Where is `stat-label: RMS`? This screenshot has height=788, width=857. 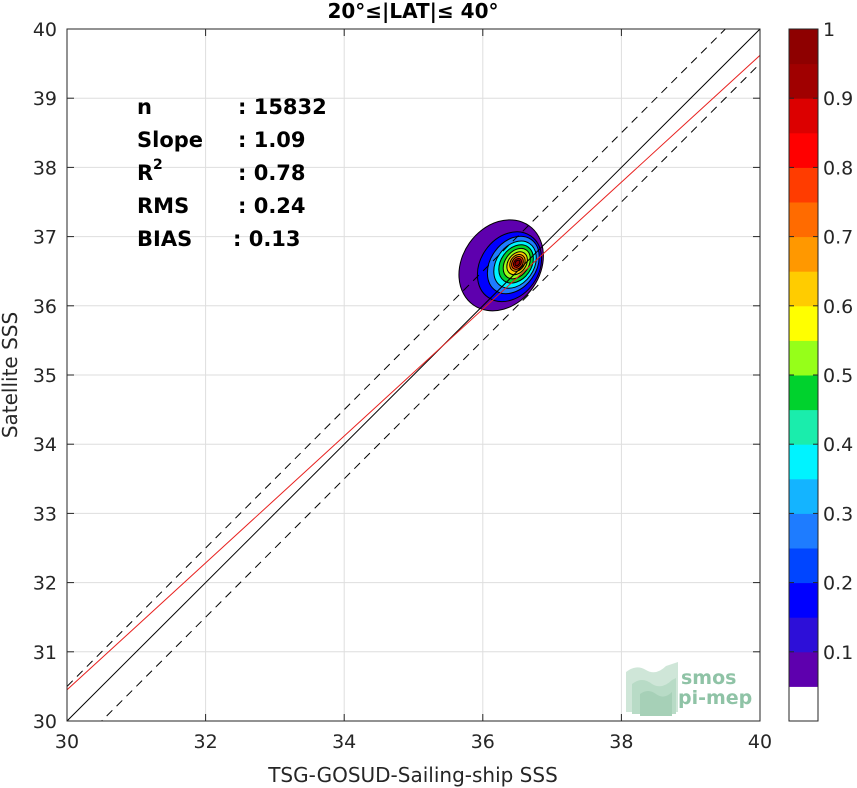
stat-label: RMS is located at coordinates (163, 206).